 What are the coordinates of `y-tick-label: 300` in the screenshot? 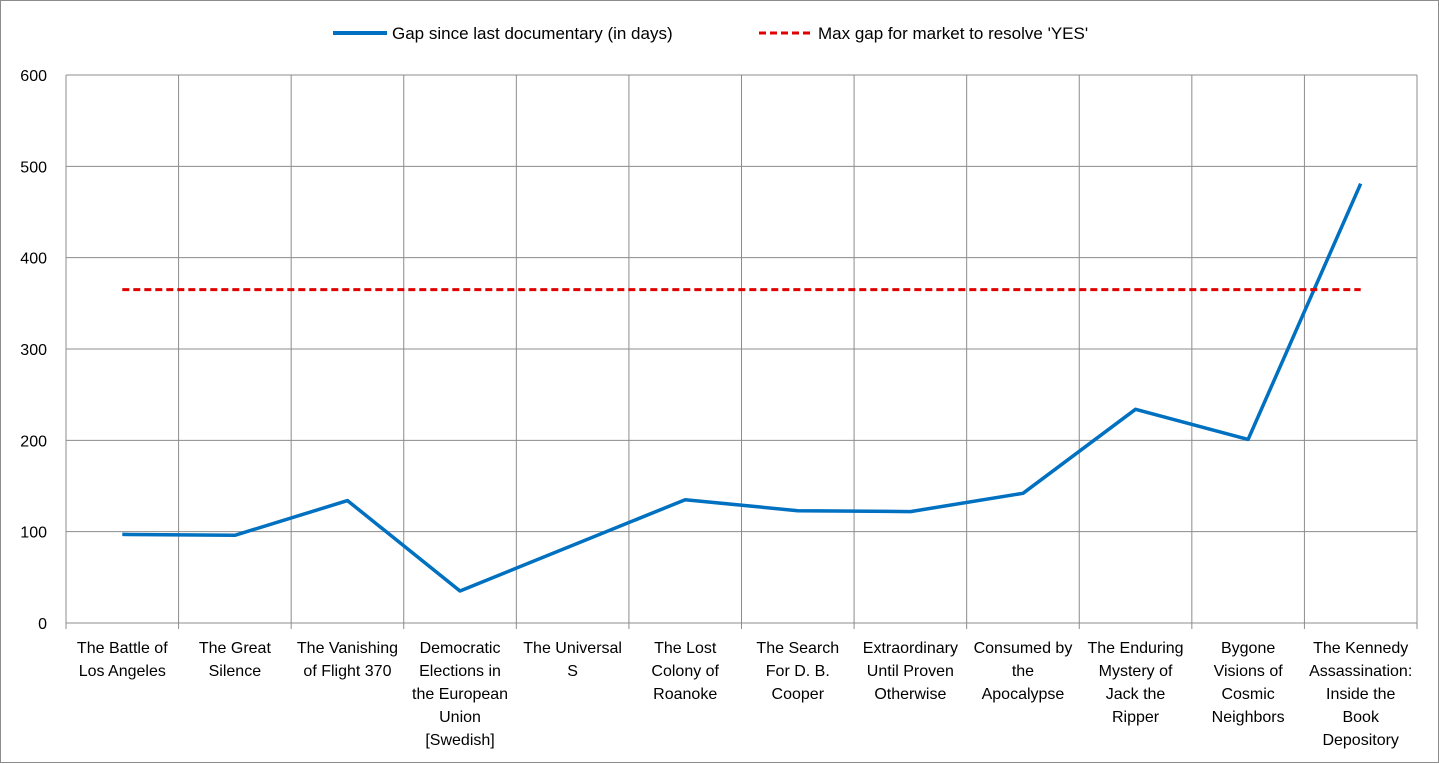 It's located at (33, 350).